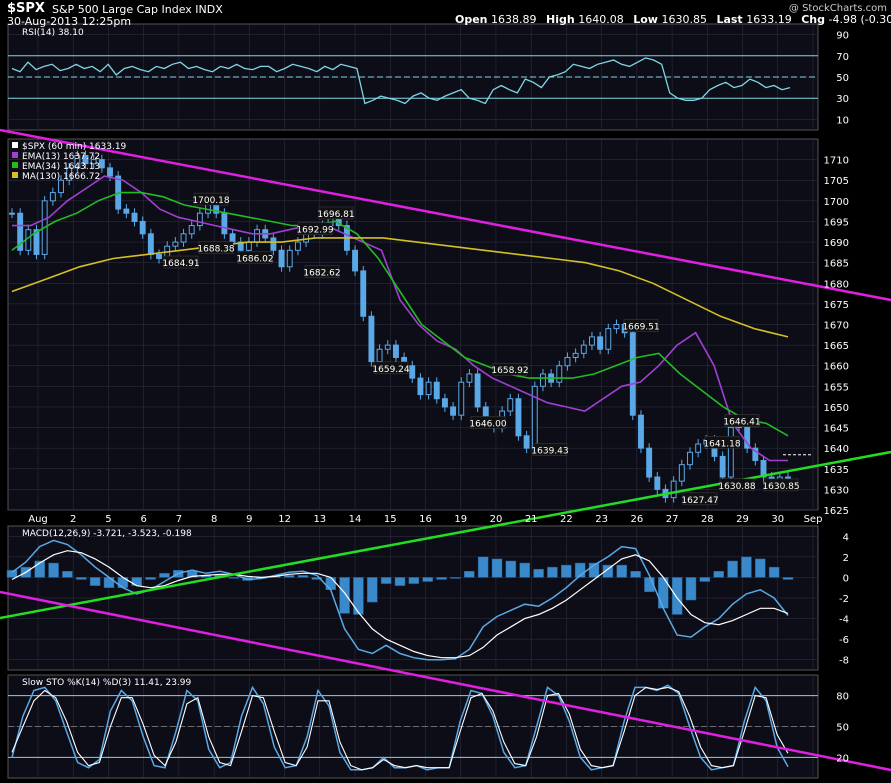 Image resolution: width=891 pixels, height=783 pixels. Describe the element at coordinates (846, 578) in the screenshot. I see `y-tick-label: 0` at that location.